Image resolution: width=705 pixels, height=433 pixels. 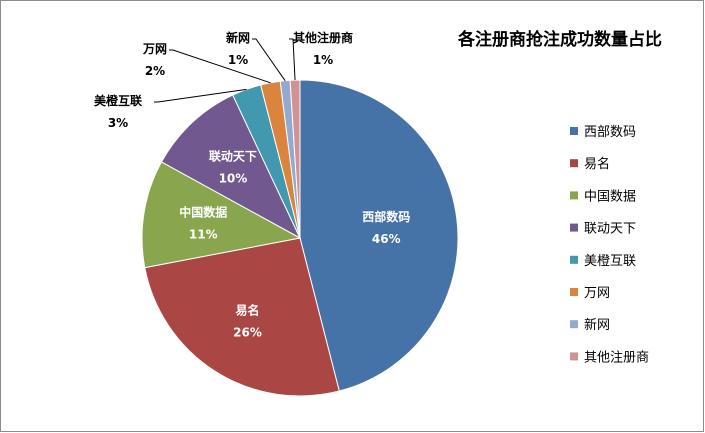 What do you see at coordinates (597, 164) in the screenshot?
I see `legend-entry-1: 易名` at bounding box center [597, 164].